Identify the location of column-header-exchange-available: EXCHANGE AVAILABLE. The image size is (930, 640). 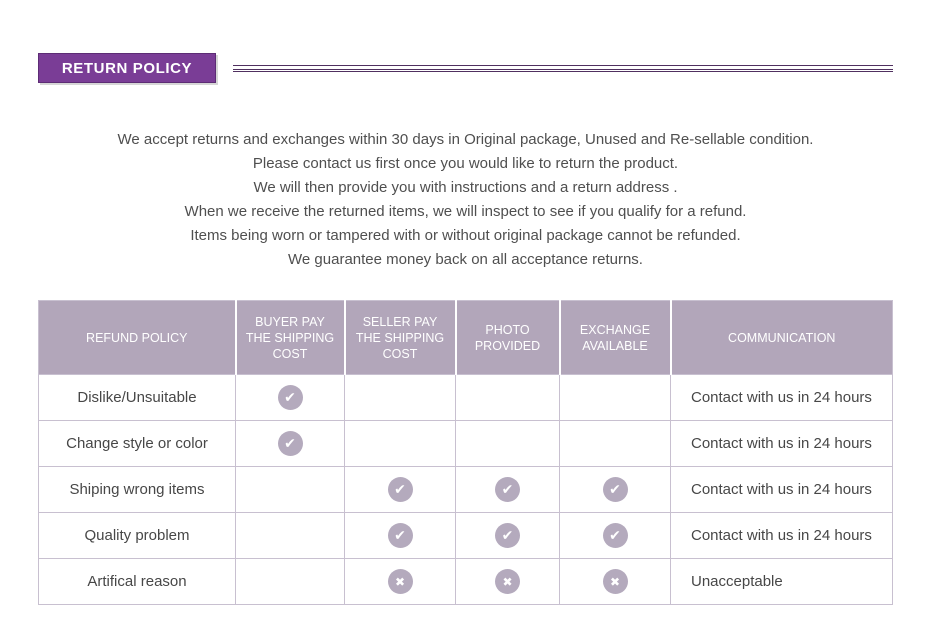
(614, 337).